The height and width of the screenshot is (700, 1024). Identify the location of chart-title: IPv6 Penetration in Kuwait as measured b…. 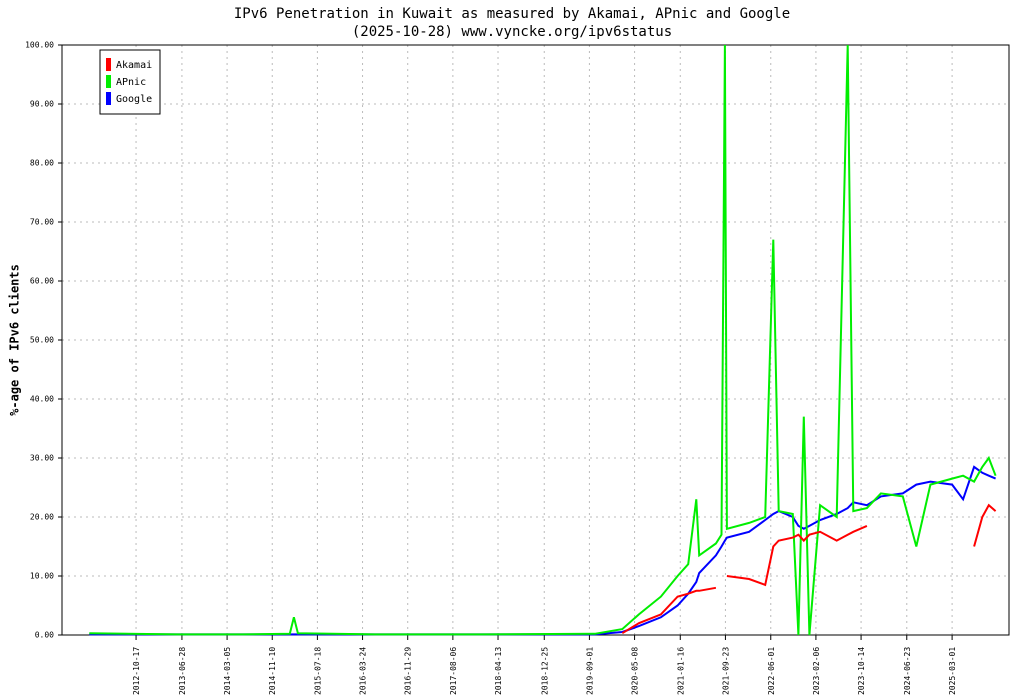
(512, 14).